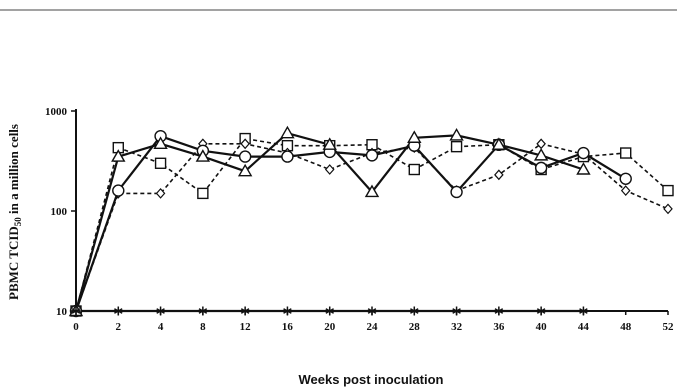 This screenshot has width=677, height=387. What do you see at coordinates (499, 327) in the screenshot?
I see `x-tick-label: 36` at bounding box center [499, 327].